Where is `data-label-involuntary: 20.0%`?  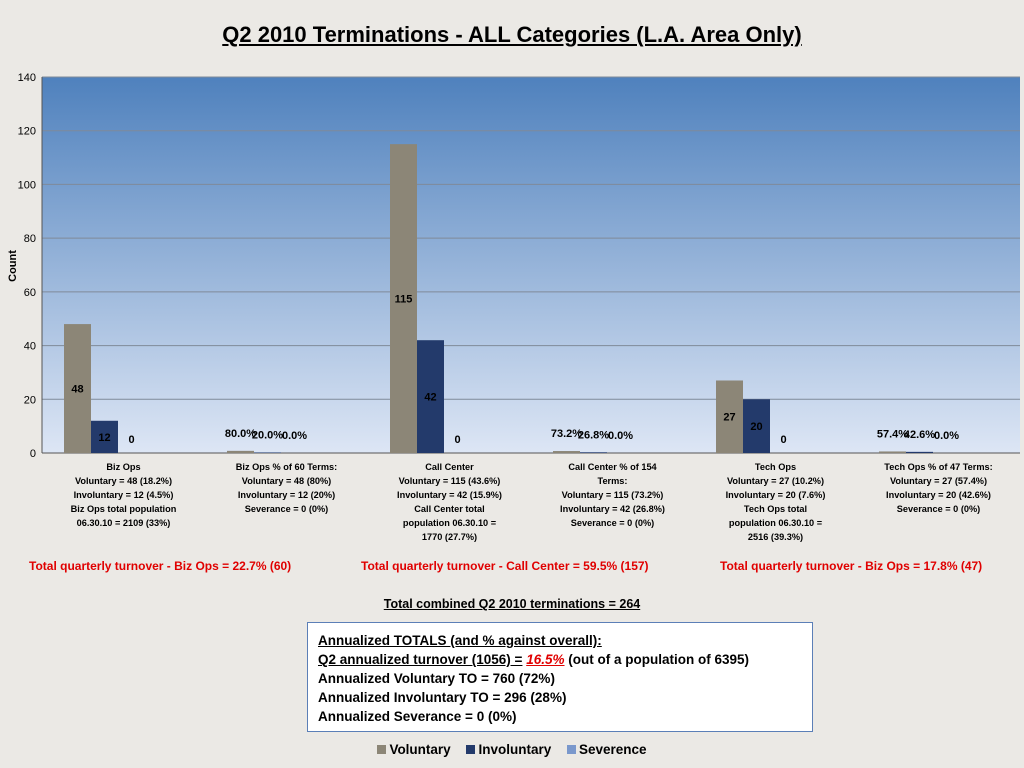
data-label-involuntary: 20.0% is located at coordinates (267, 435).